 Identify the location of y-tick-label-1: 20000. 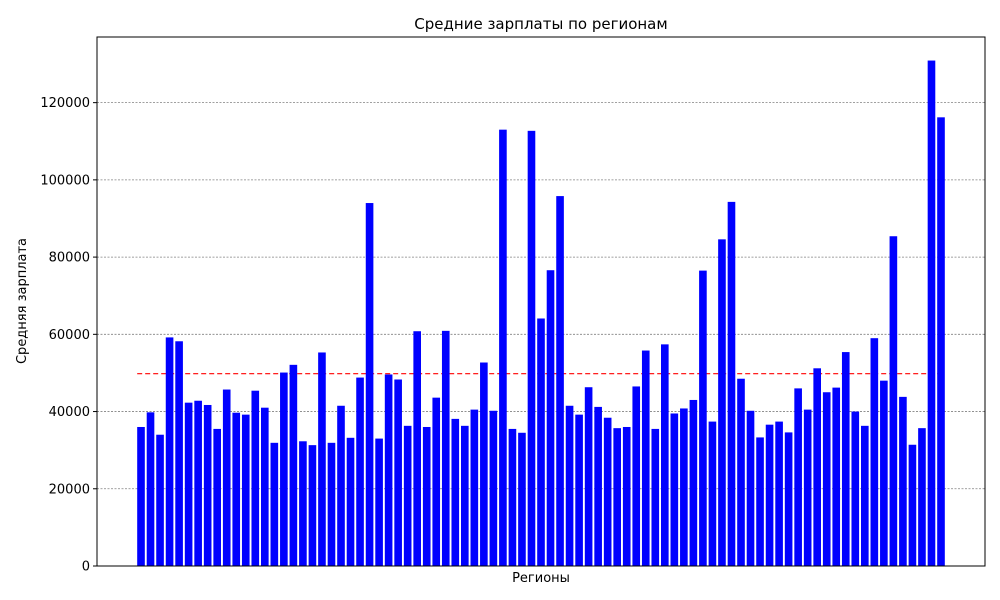
(69, 489).